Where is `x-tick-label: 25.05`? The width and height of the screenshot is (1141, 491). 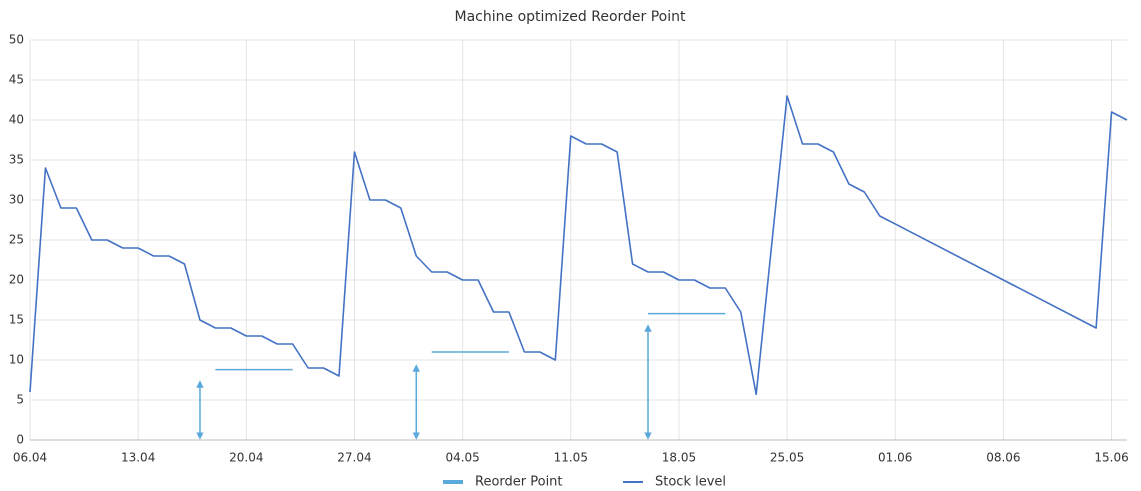 x-tick-label: 25.05 is located at coordinates (787, 458).